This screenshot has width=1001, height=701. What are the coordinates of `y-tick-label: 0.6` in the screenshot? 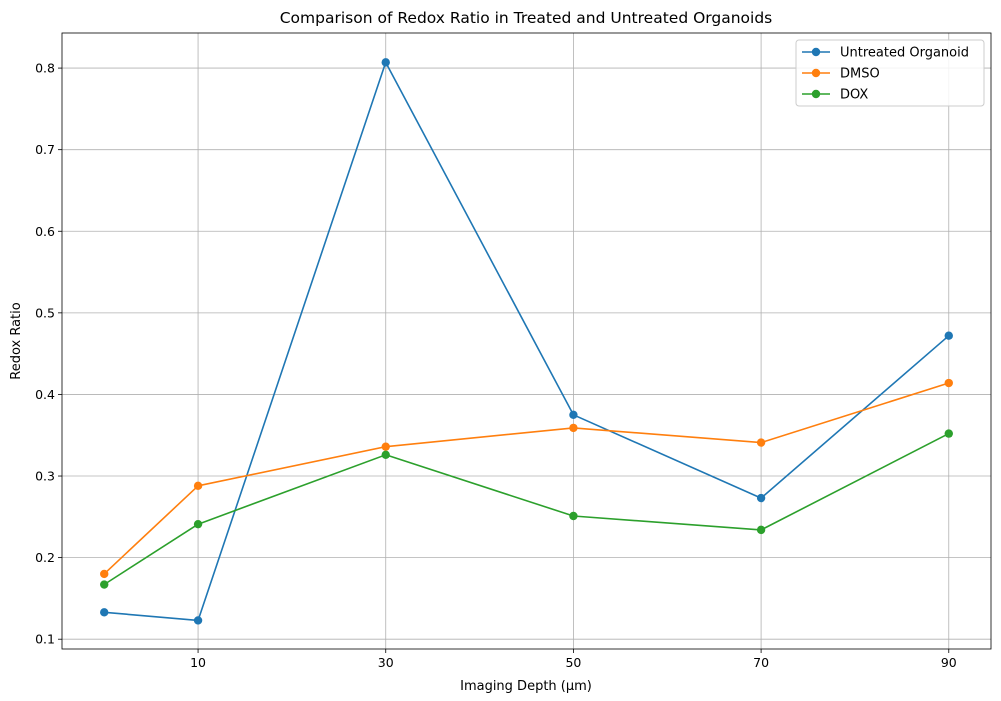 It's located at (45, 231).